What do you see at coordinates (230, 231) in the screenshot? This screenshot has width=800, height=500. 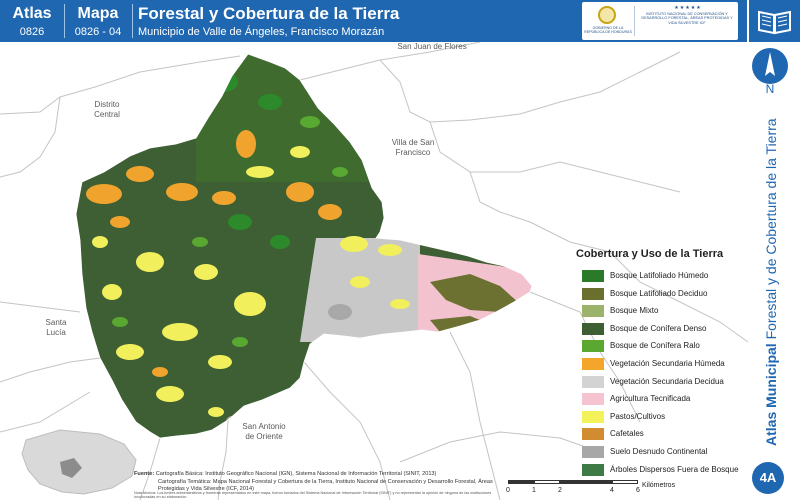 I see `conifer-sparse-patches` at bounding box center [230, 231].